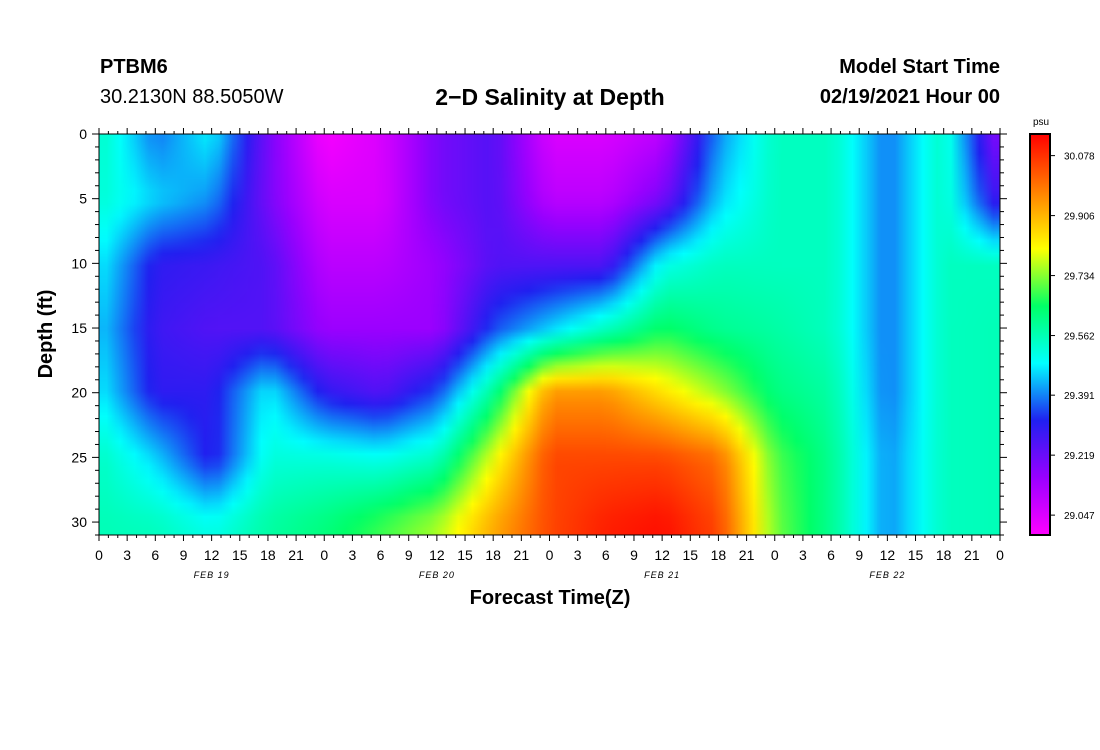 This screenshot has height=750, width=1100. What do you see at coordinates (550, 97) in the screenshot?
I see `chart-title: 2−D Salinity at Depth` at bounding box center [550, 97].